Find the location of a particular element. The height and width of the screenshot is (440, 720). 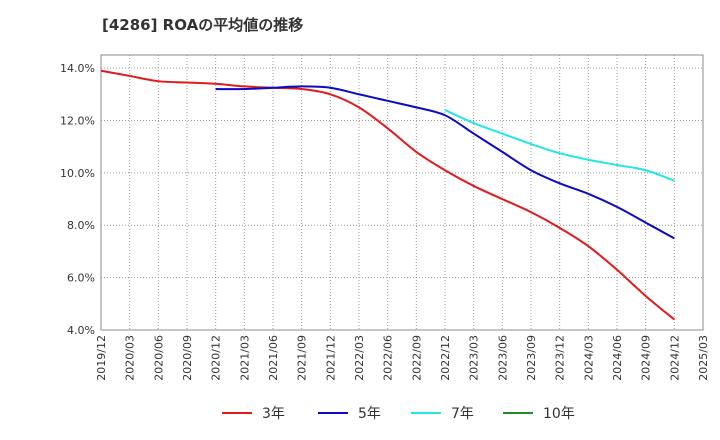

y-tick-label: 12.0% is located at coordinates (77, 120).